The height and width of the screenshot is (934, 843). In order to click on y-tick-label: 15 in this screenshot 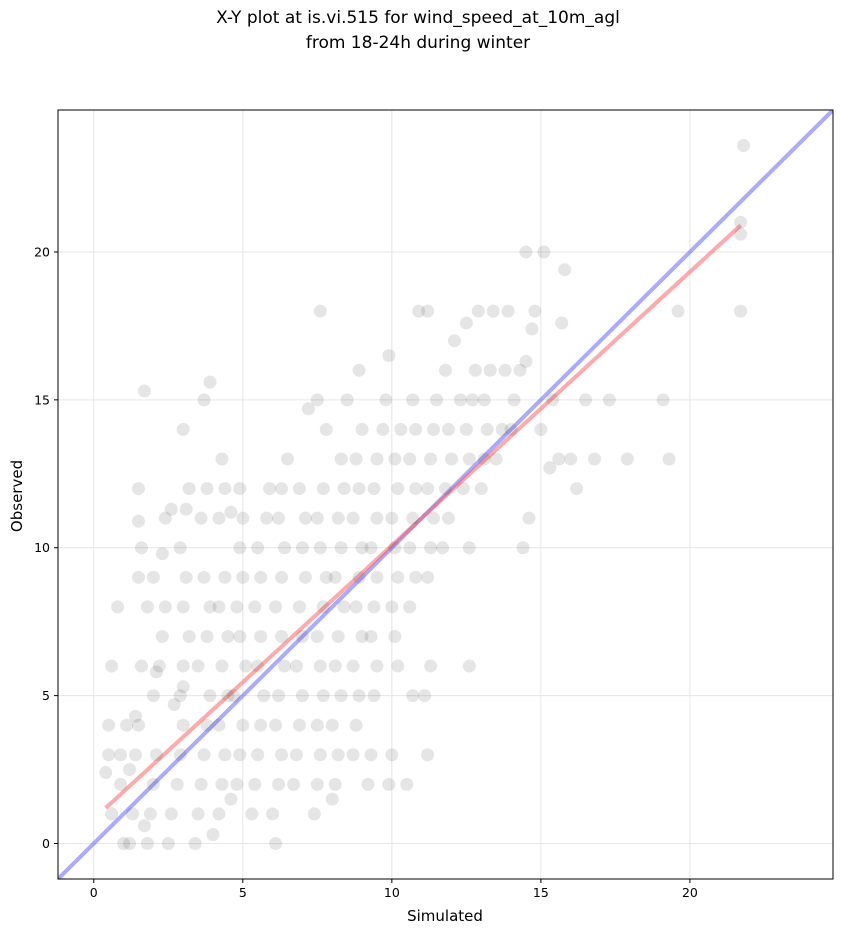, I will do `click(42, 399)`.